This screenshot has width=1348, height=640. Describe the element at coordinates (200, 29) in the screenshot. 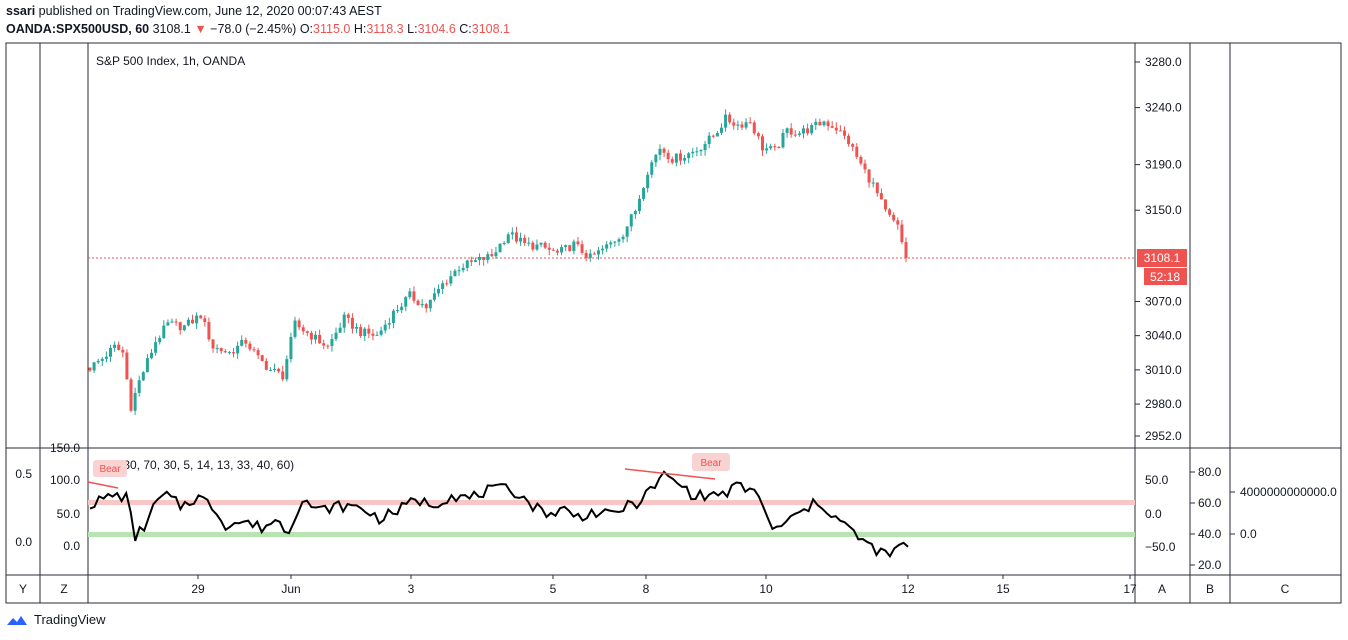

I see `down-arrow-icon: ▼` at that location.